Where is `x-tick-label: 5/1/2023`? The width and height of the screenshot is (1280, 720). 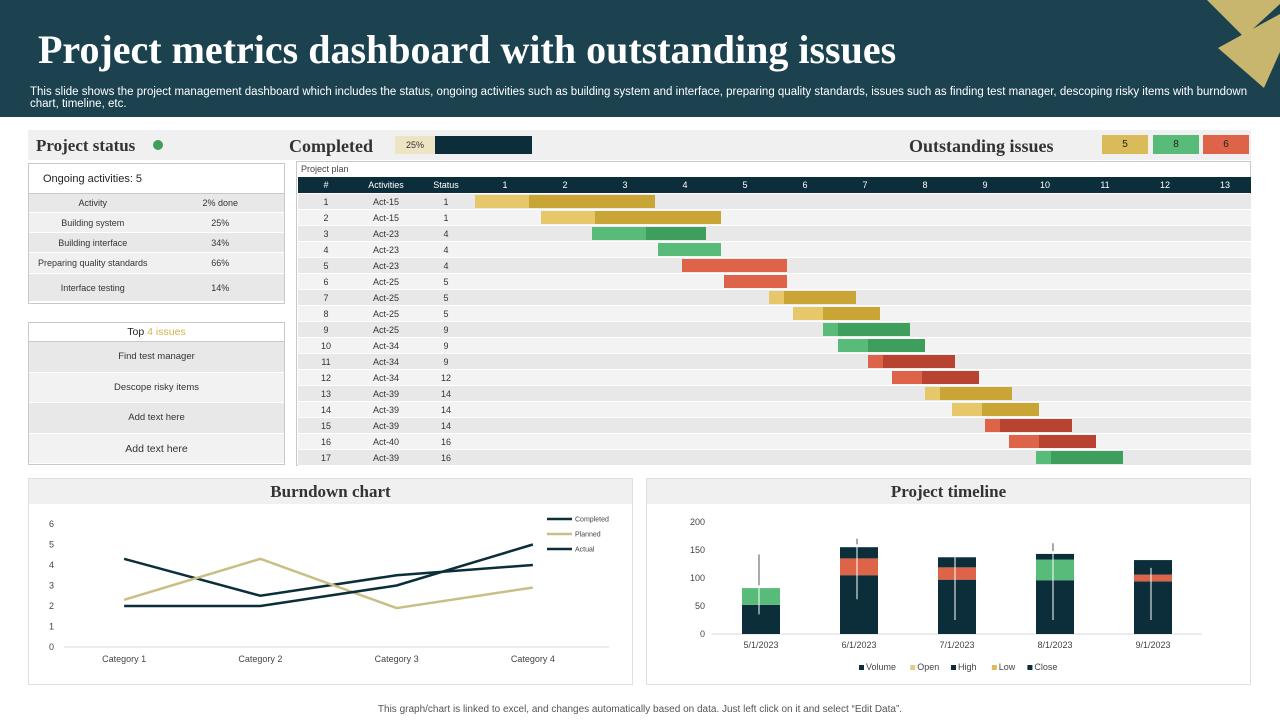
x-tick-label: 5/1/2023 is located at coordinates (760, 645).